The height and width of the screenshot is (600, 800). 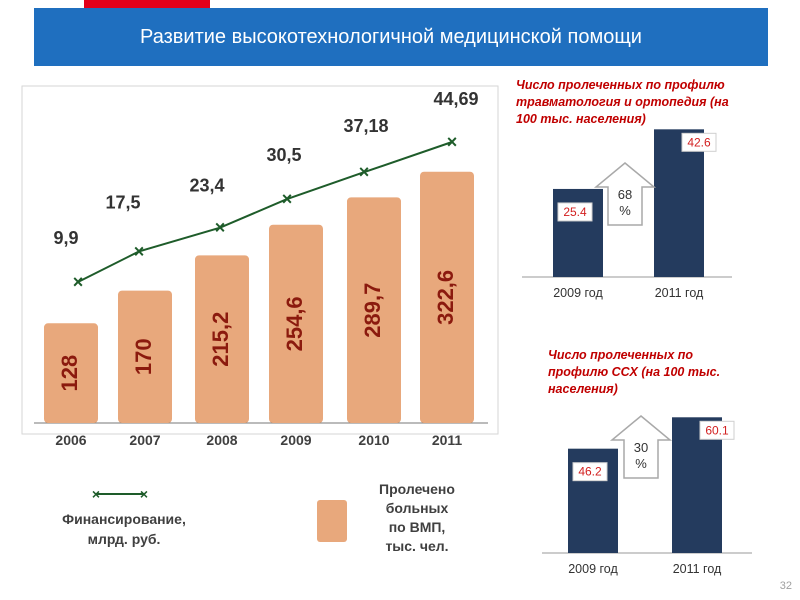 I want to click on financing-line, so click(x=265, y=212).